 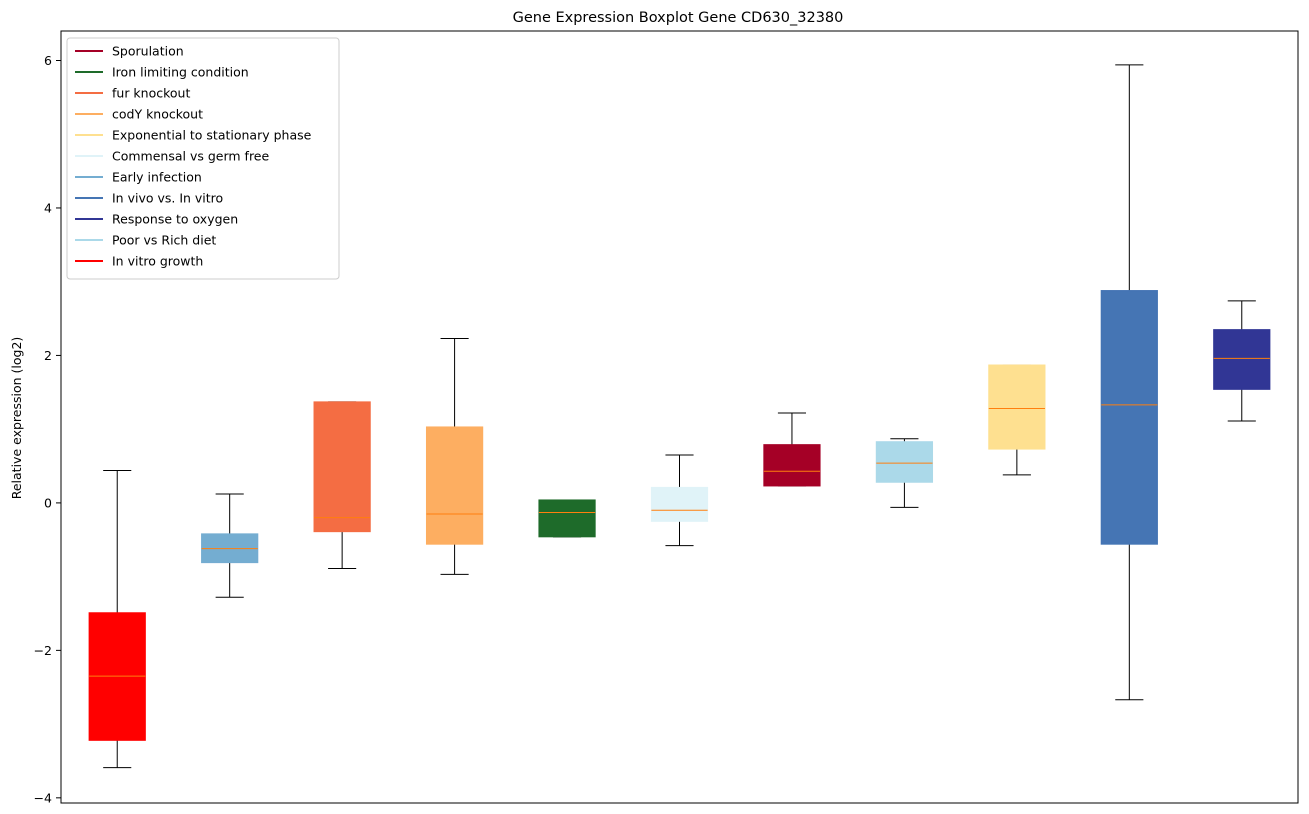 What do you see at coordinates (48, 60) in the screenshot?
I see `y-tick-label: 6` at bounding box center [48, 60].